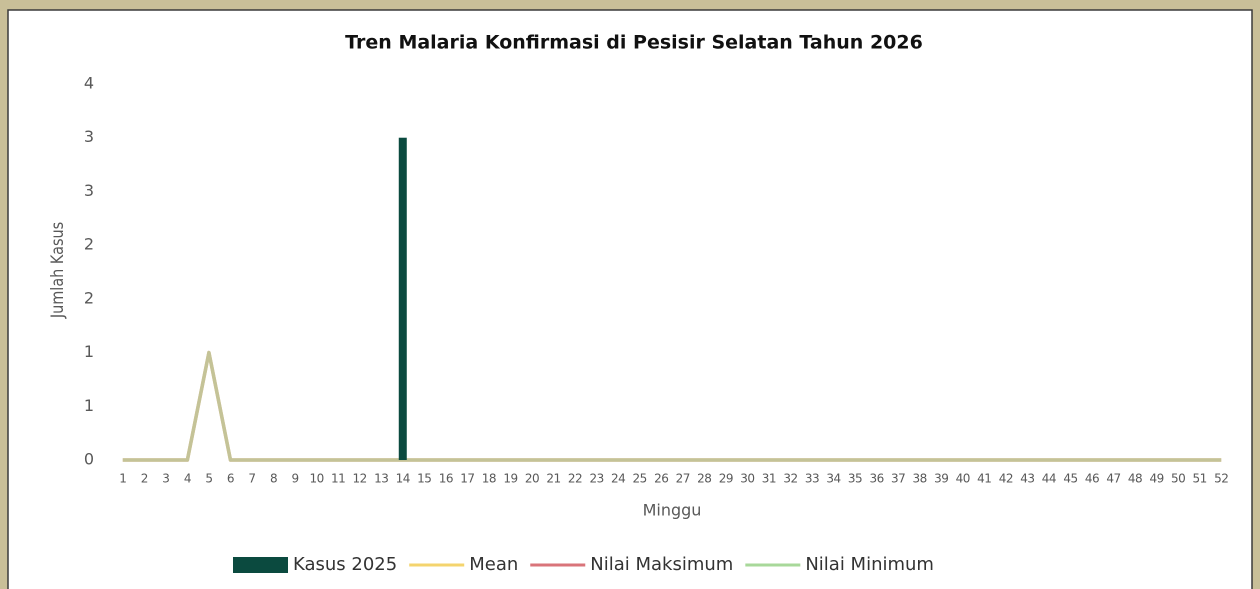 This screenshot has width=1260, height=589. I want to click on x-tick-label: 21, so click(553, 479).